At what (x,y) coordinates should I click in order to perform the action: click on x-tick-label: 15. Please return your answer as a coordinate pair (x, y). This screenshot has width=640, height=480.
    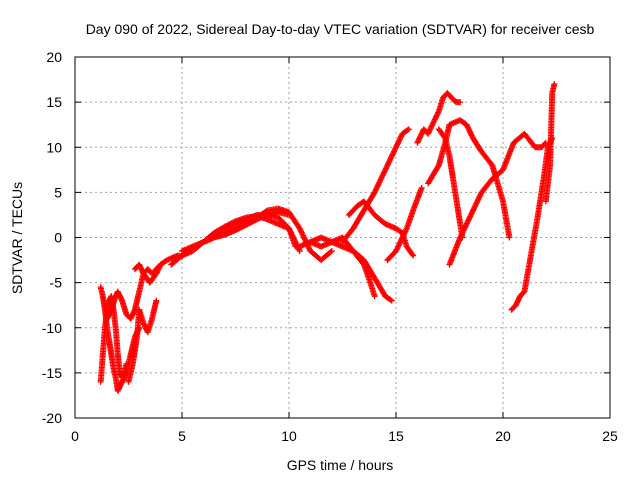
    Looking at the image, I should click on (396, 436).